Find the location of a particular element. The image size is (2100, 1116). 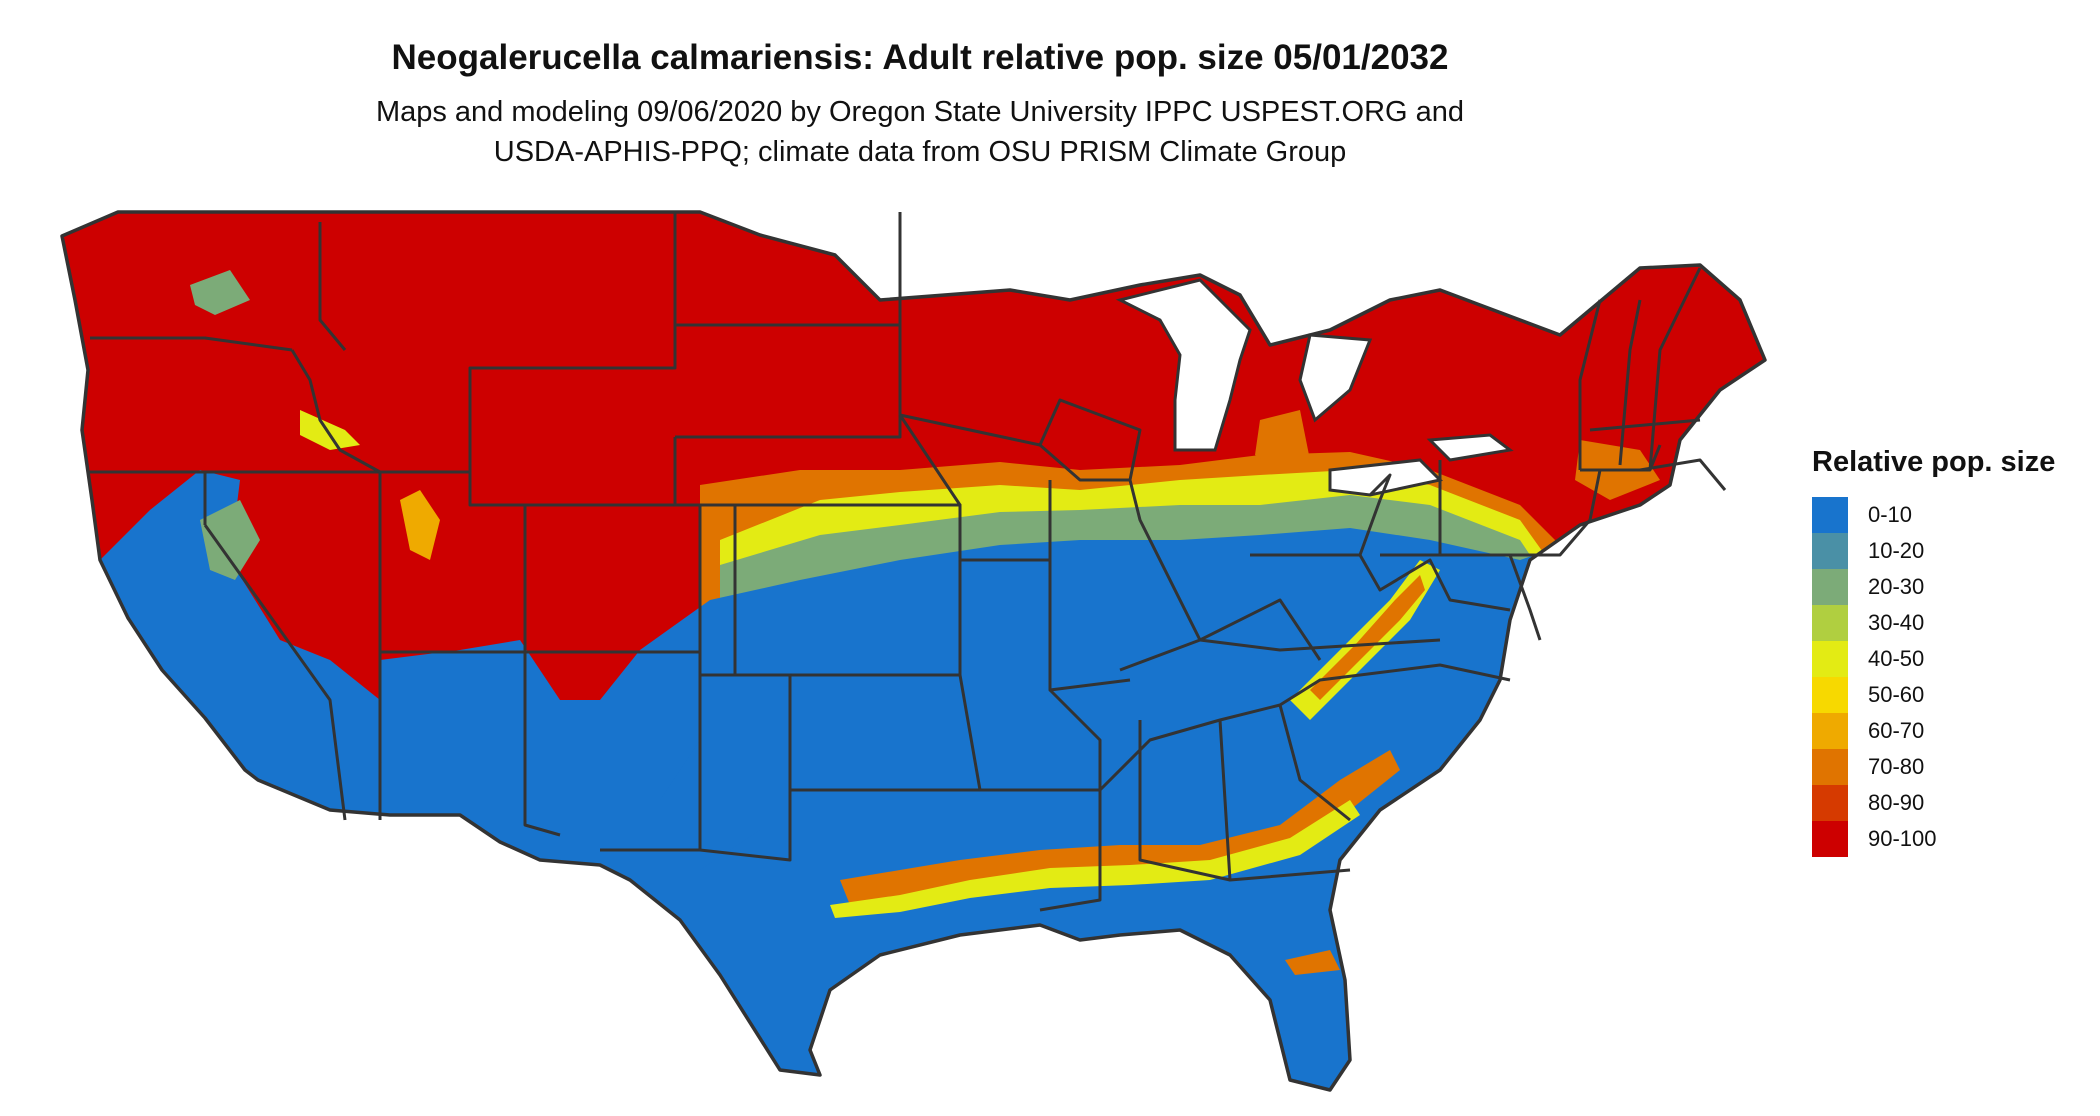

legend-label: 50-60 is located at coordinates (1896, 694).